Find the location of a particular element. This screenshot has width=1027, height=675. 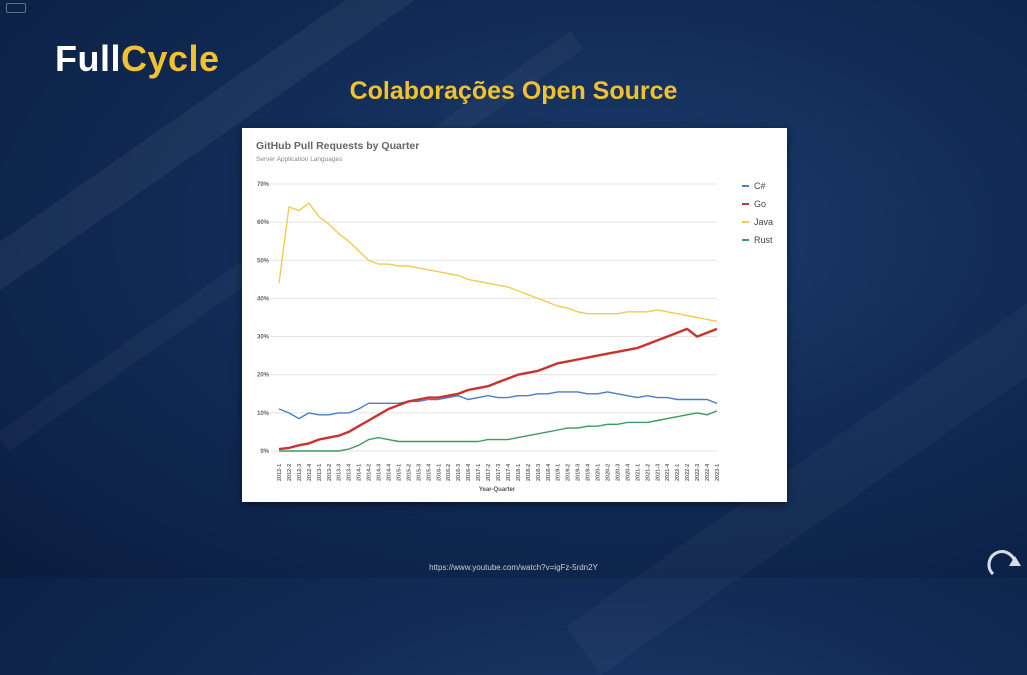

x-tick-label: 2015-3 is located at coordinates (419, 472).